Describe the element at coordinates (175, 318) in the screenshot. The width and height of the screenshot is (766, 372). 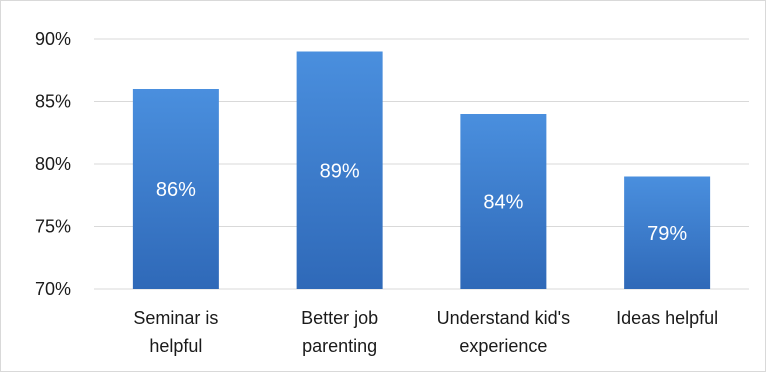
I see `x-category-label-line: Seminar is` at that location.